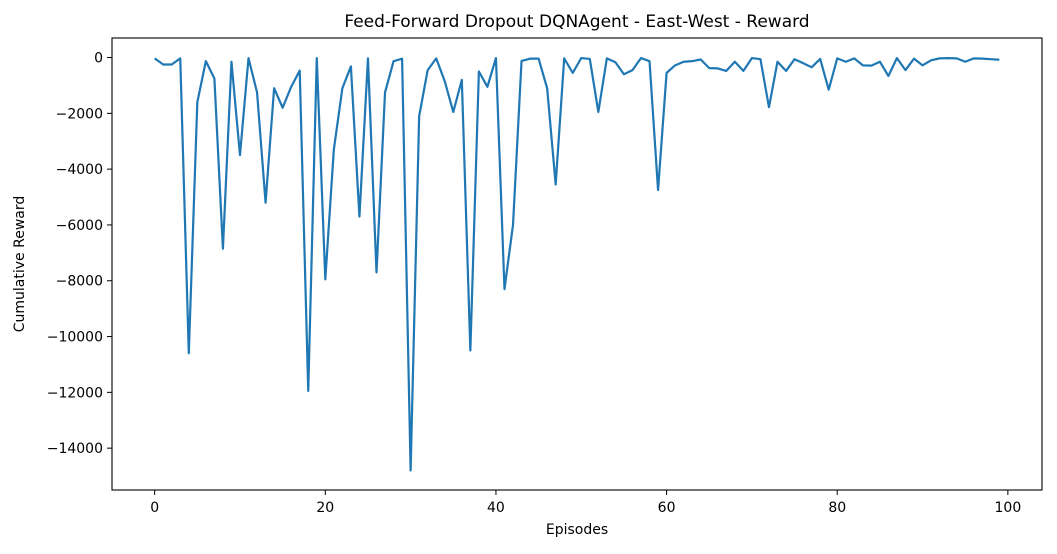  I want to click on x-axis-label: Episodes, so click(577, 530).